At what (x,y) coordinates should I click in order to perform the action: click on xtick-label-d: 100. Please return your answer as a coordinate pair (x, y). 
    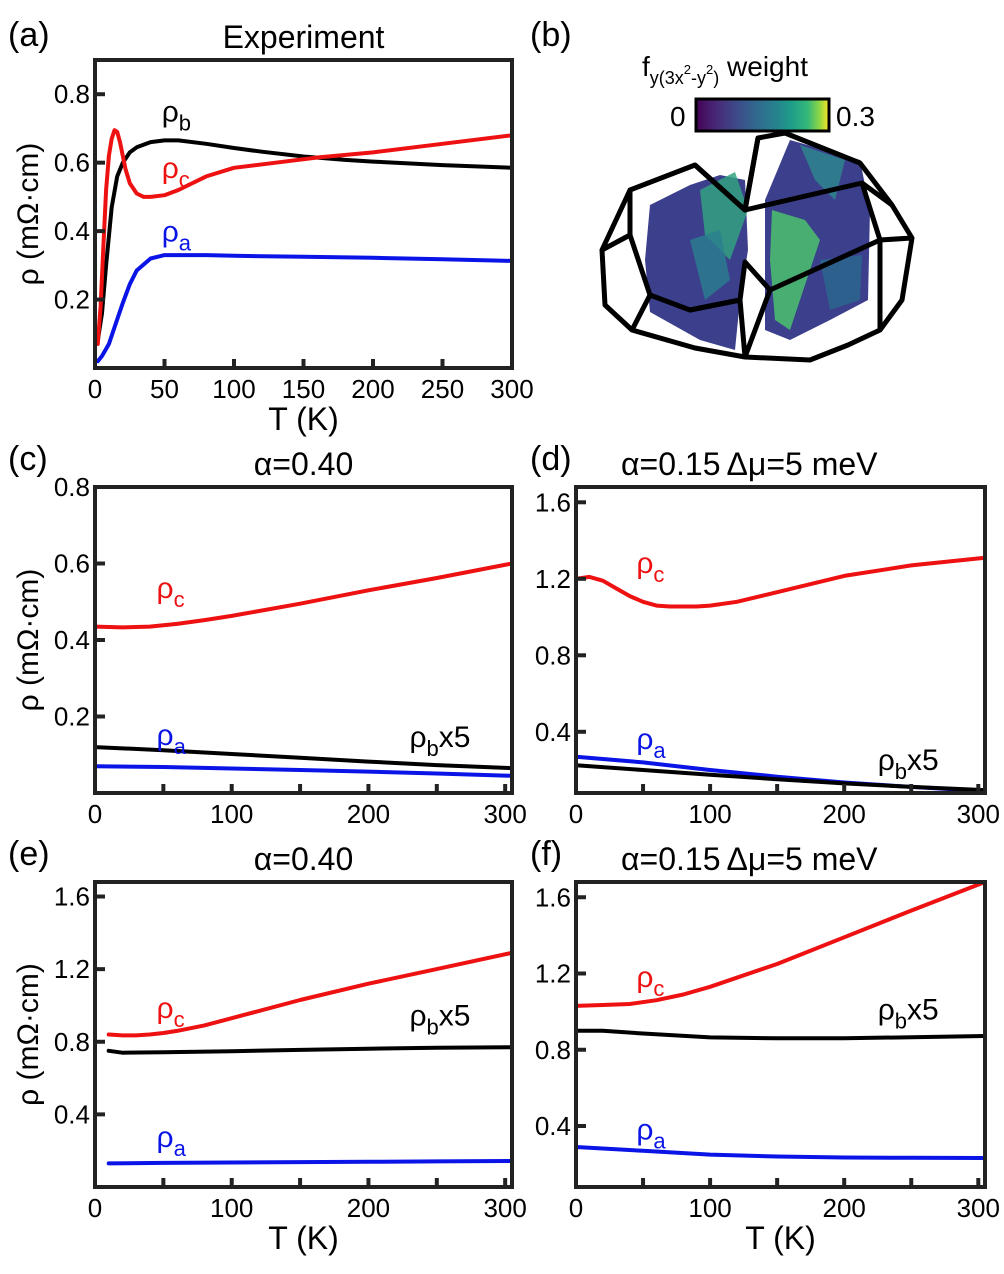
    Looking at the image, I should click on (709, 814).